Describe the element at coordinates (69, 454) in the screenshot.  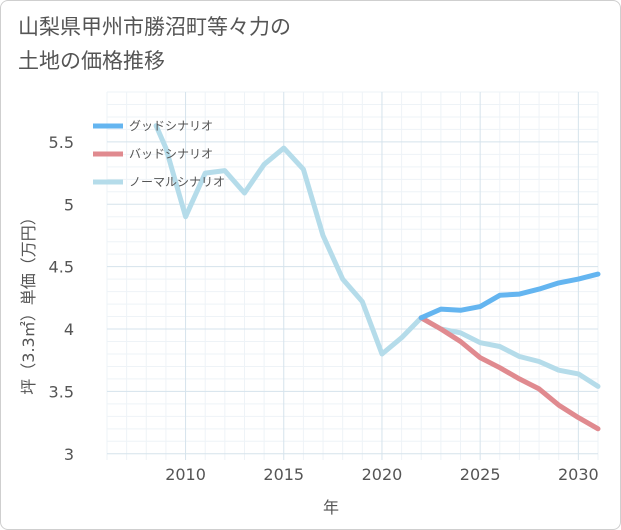
I see `y-tick-label: 3` at that location.